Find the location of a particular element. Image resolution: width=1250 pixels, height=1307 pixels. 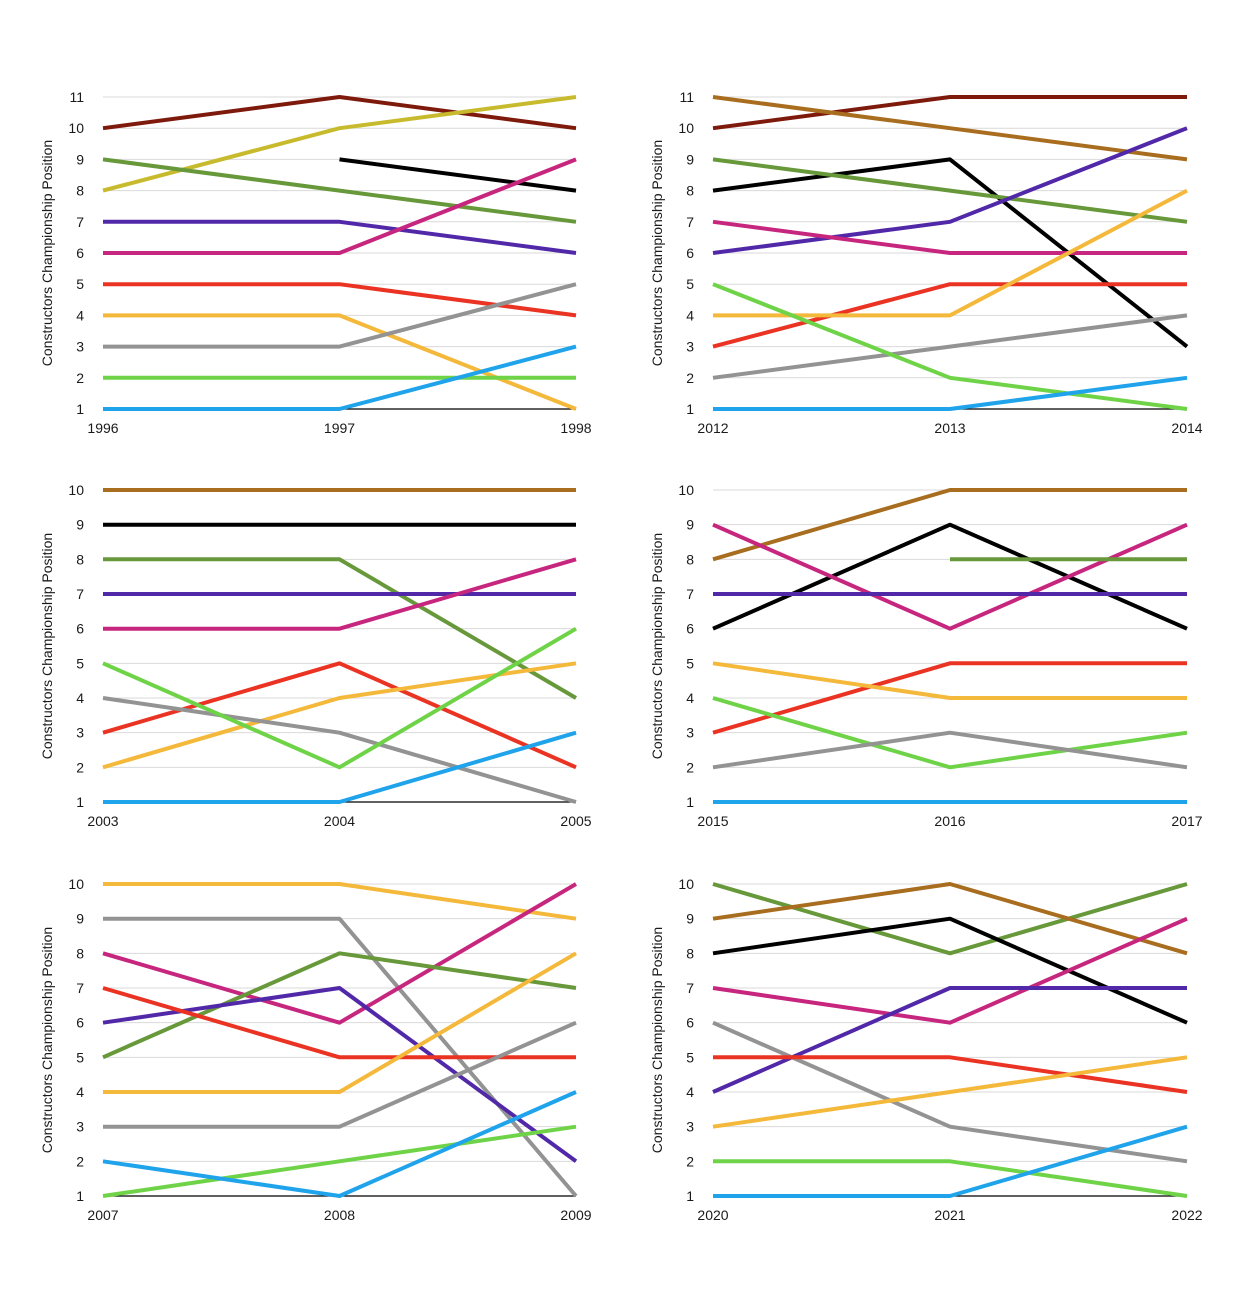

x-tick-label: 1996 is located at coordinates (102, 428).